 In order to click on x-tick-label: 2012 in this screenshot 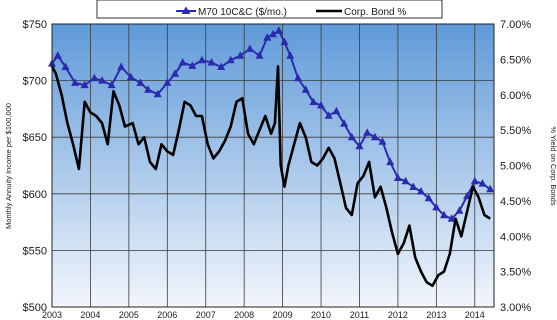, I will do `click(398, 315)`.